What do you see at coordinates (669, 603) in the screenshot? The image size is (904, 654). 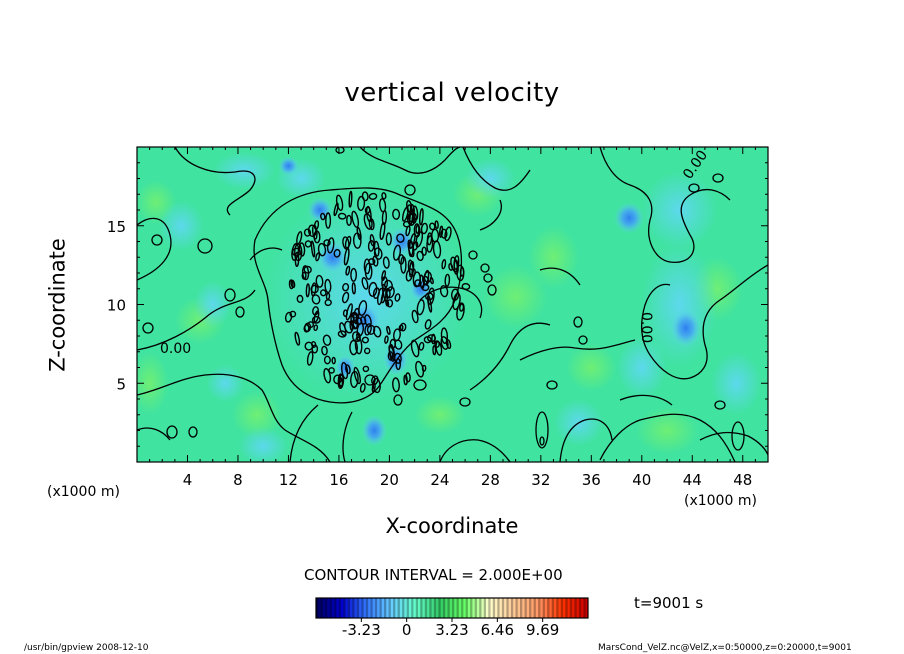 I see `time-label: t=9001 s` at bounding box center [669, 603].